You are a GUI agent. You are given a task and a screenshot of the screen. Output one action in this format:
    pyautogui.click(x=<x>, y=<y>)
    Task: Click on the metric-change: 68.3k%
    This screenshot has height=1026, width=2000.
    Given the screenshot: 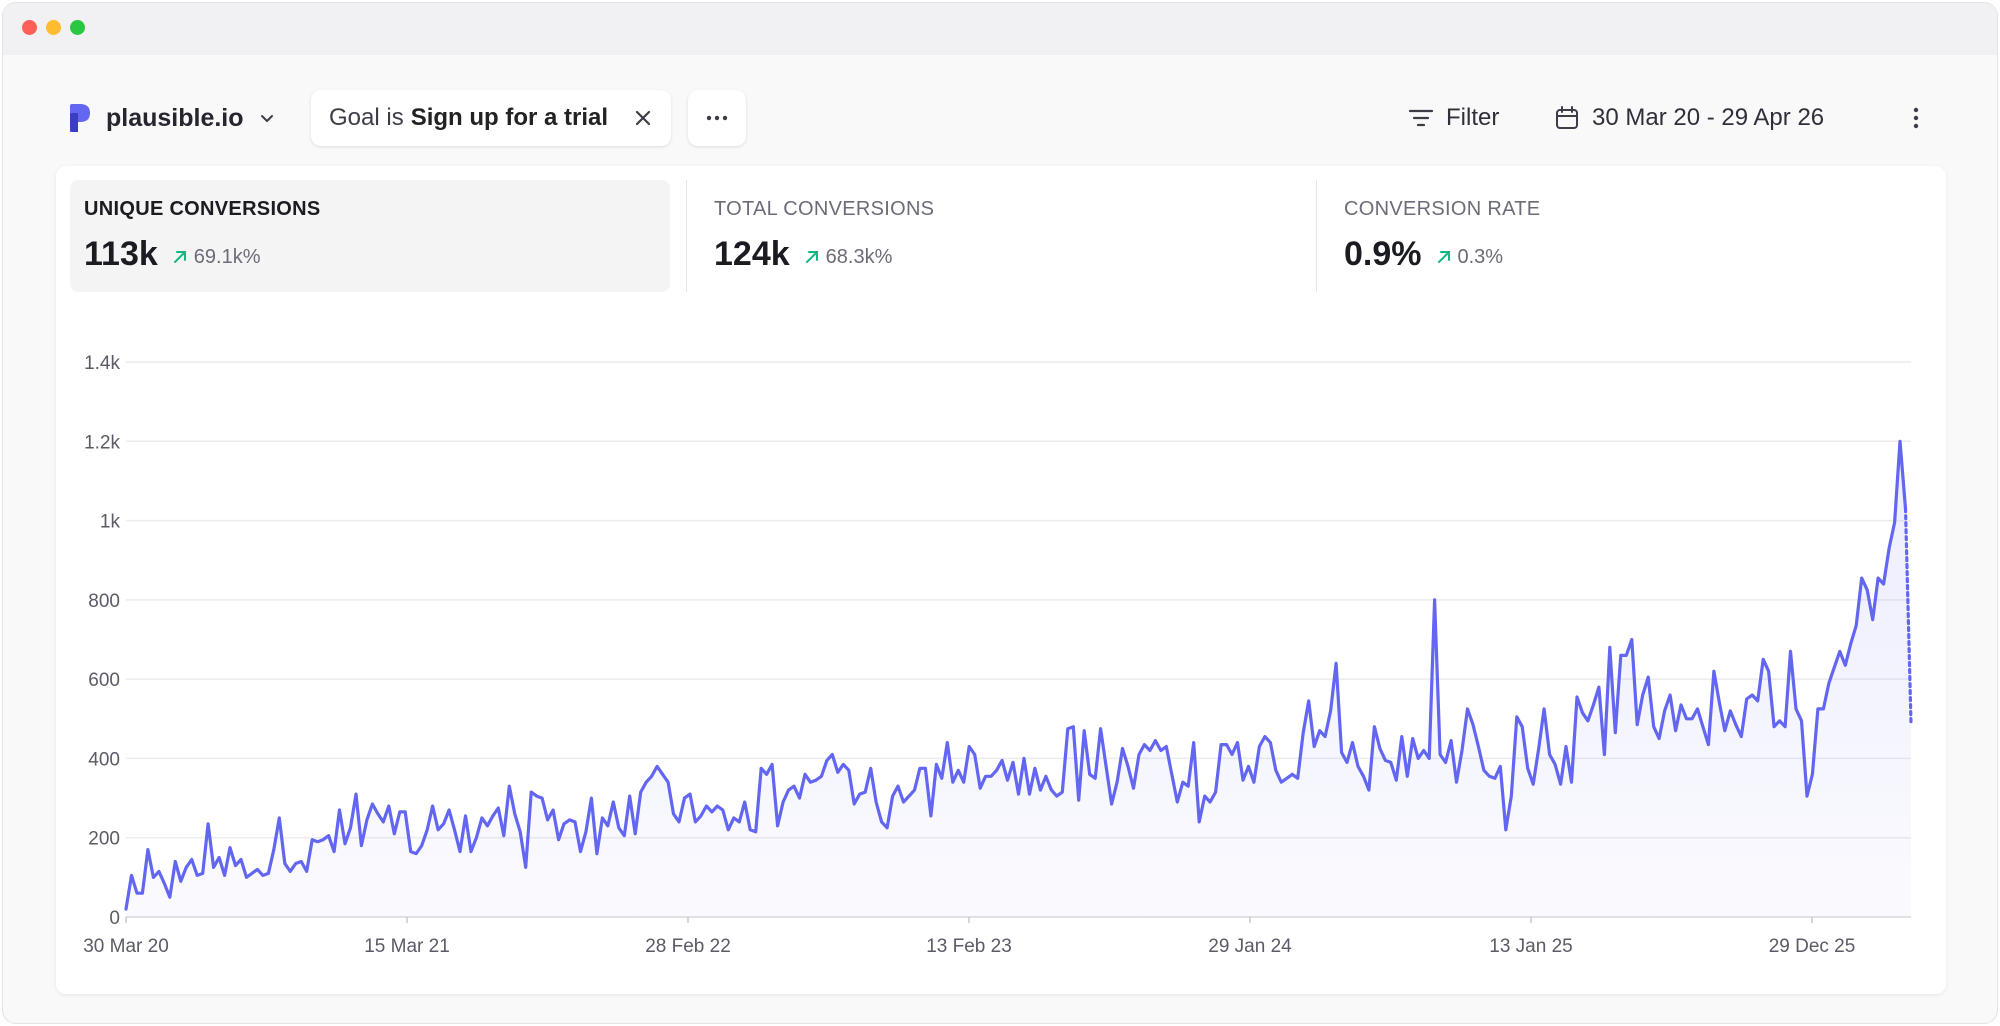 What is the action you would take?
    pyautogui.click(x=848, y=257)
    